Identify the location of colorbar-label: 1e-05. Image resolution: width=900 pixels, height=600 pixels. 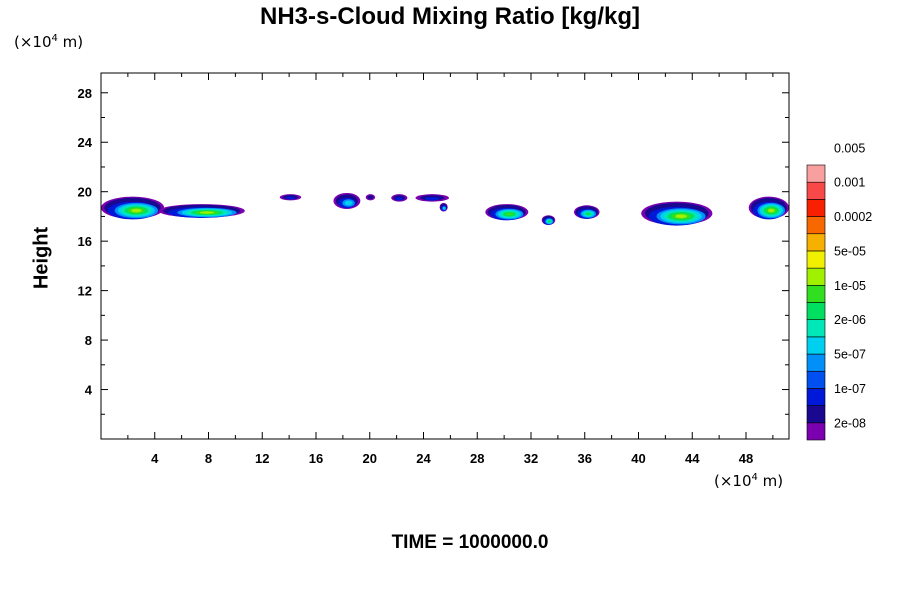
(850, 286).